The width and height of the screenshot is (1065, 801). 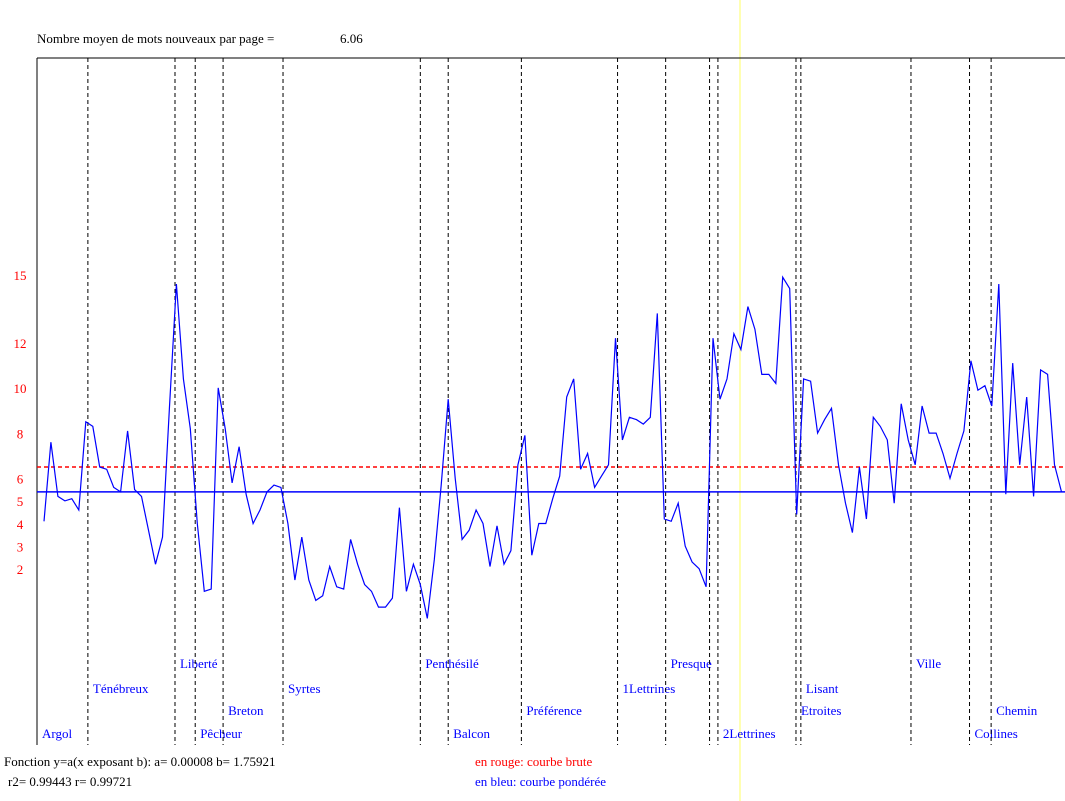 I want to click on title-value: 6.06, so click(x=351, y=38).